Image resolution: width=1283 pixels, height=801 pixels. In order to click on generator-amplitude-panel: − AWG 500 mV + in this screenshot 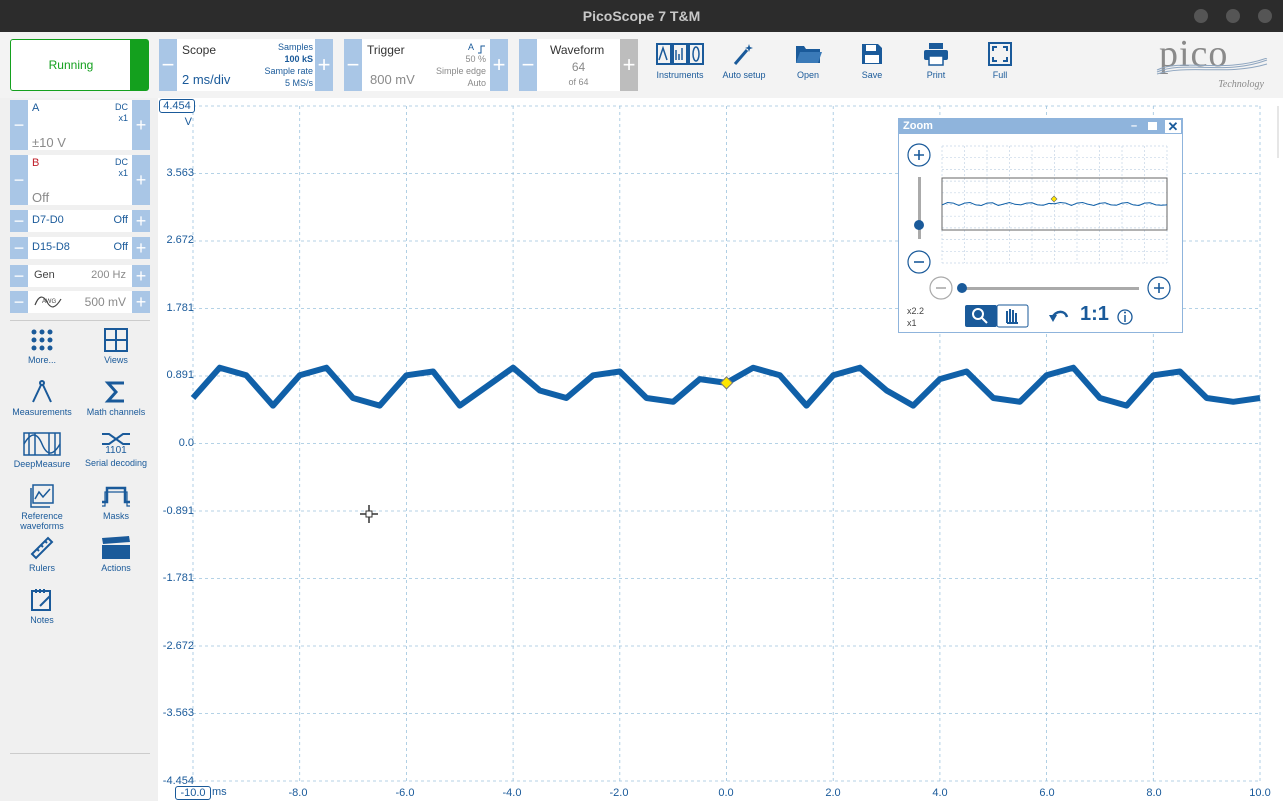, I will do `click(80, 302)`.